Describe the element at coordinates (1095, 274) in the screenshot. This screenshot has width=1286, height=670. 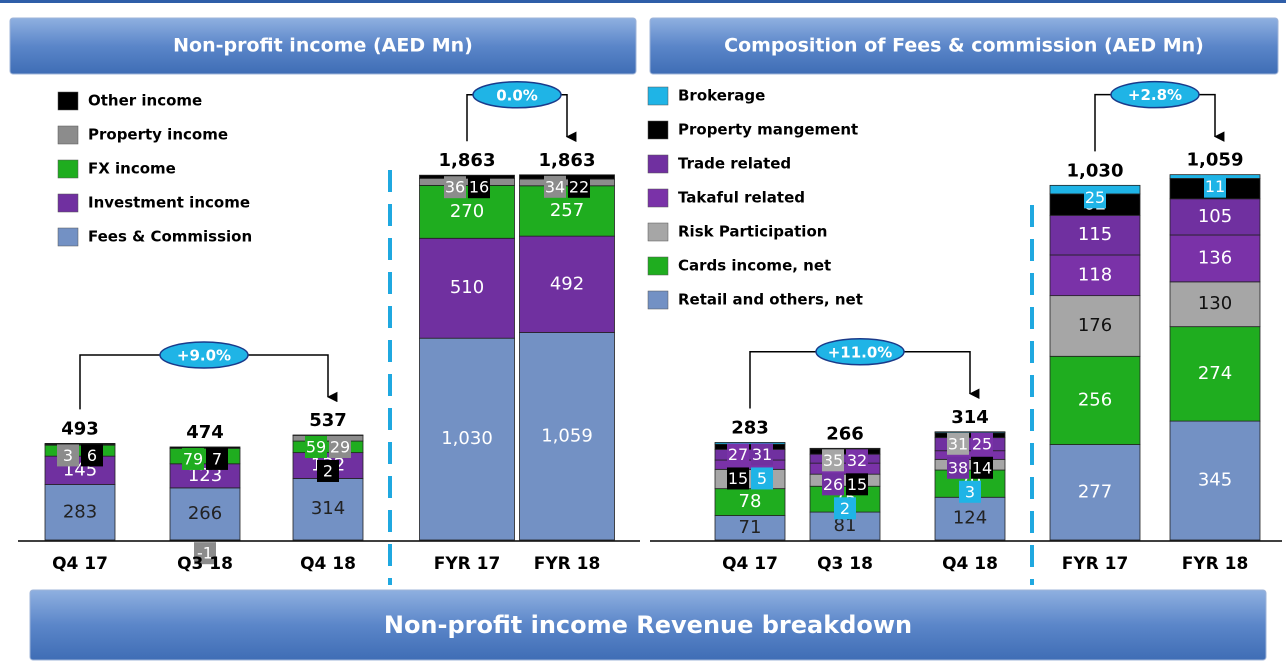
I see `data-label: 118` at that location.